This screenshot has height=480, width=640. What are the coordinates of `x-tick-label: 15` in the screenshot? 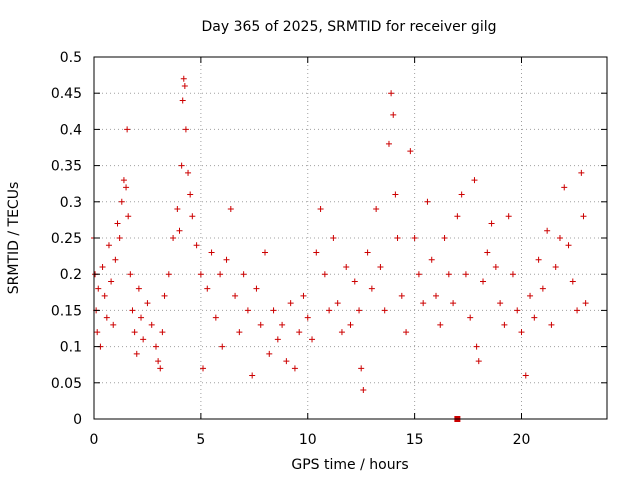 It's located at (415, 440).